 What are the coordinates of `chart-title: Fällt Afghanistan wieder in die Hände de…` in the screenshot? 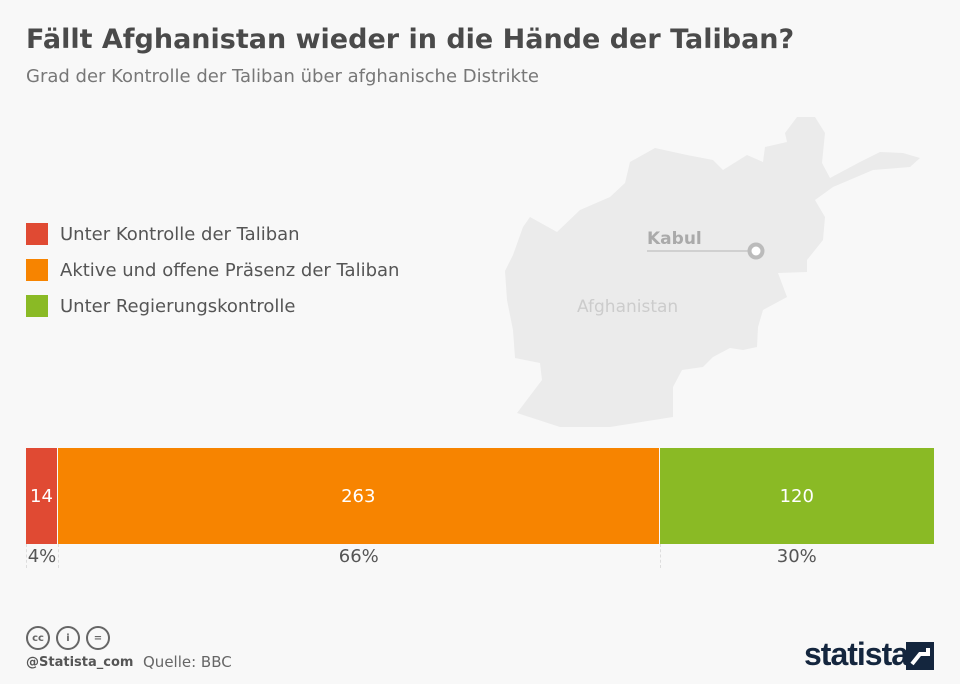 It's located at (410, 39).